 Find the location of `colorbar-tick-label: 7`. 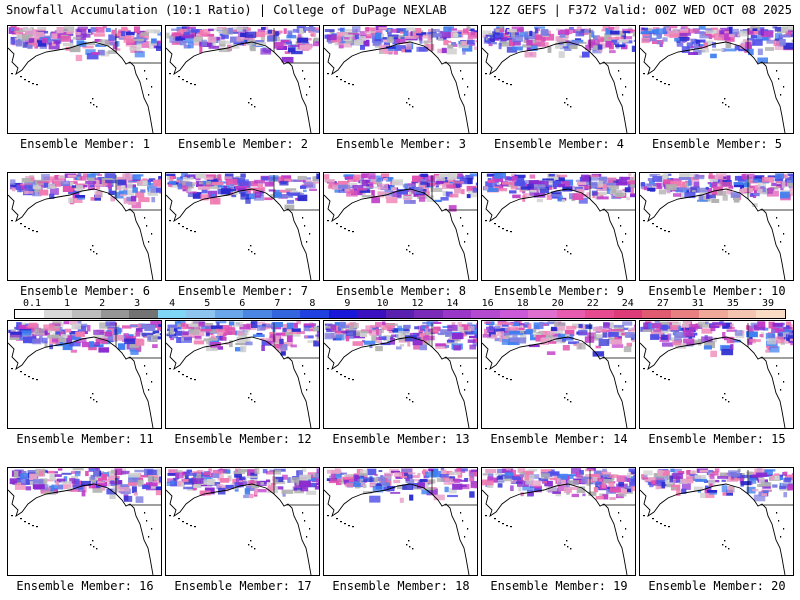

colorbar-tick-label: 7 is located at coordinates (277, 303).